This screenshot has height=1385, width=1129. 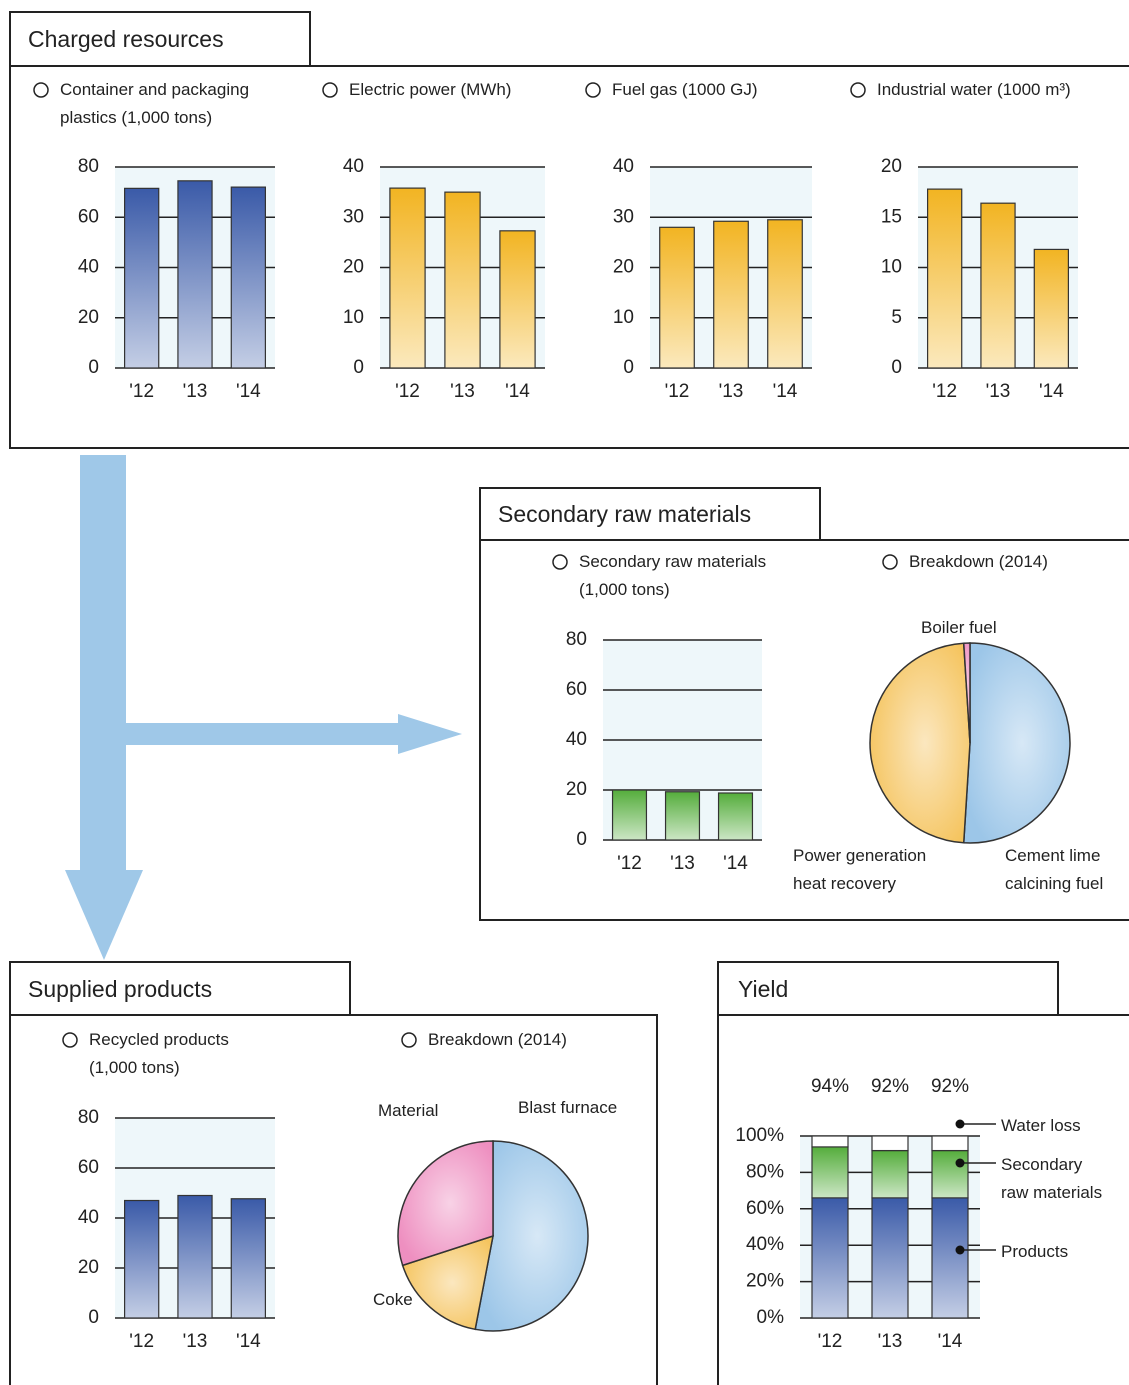 I want to click on total-label: 94%, so click(x=830, y=1086).